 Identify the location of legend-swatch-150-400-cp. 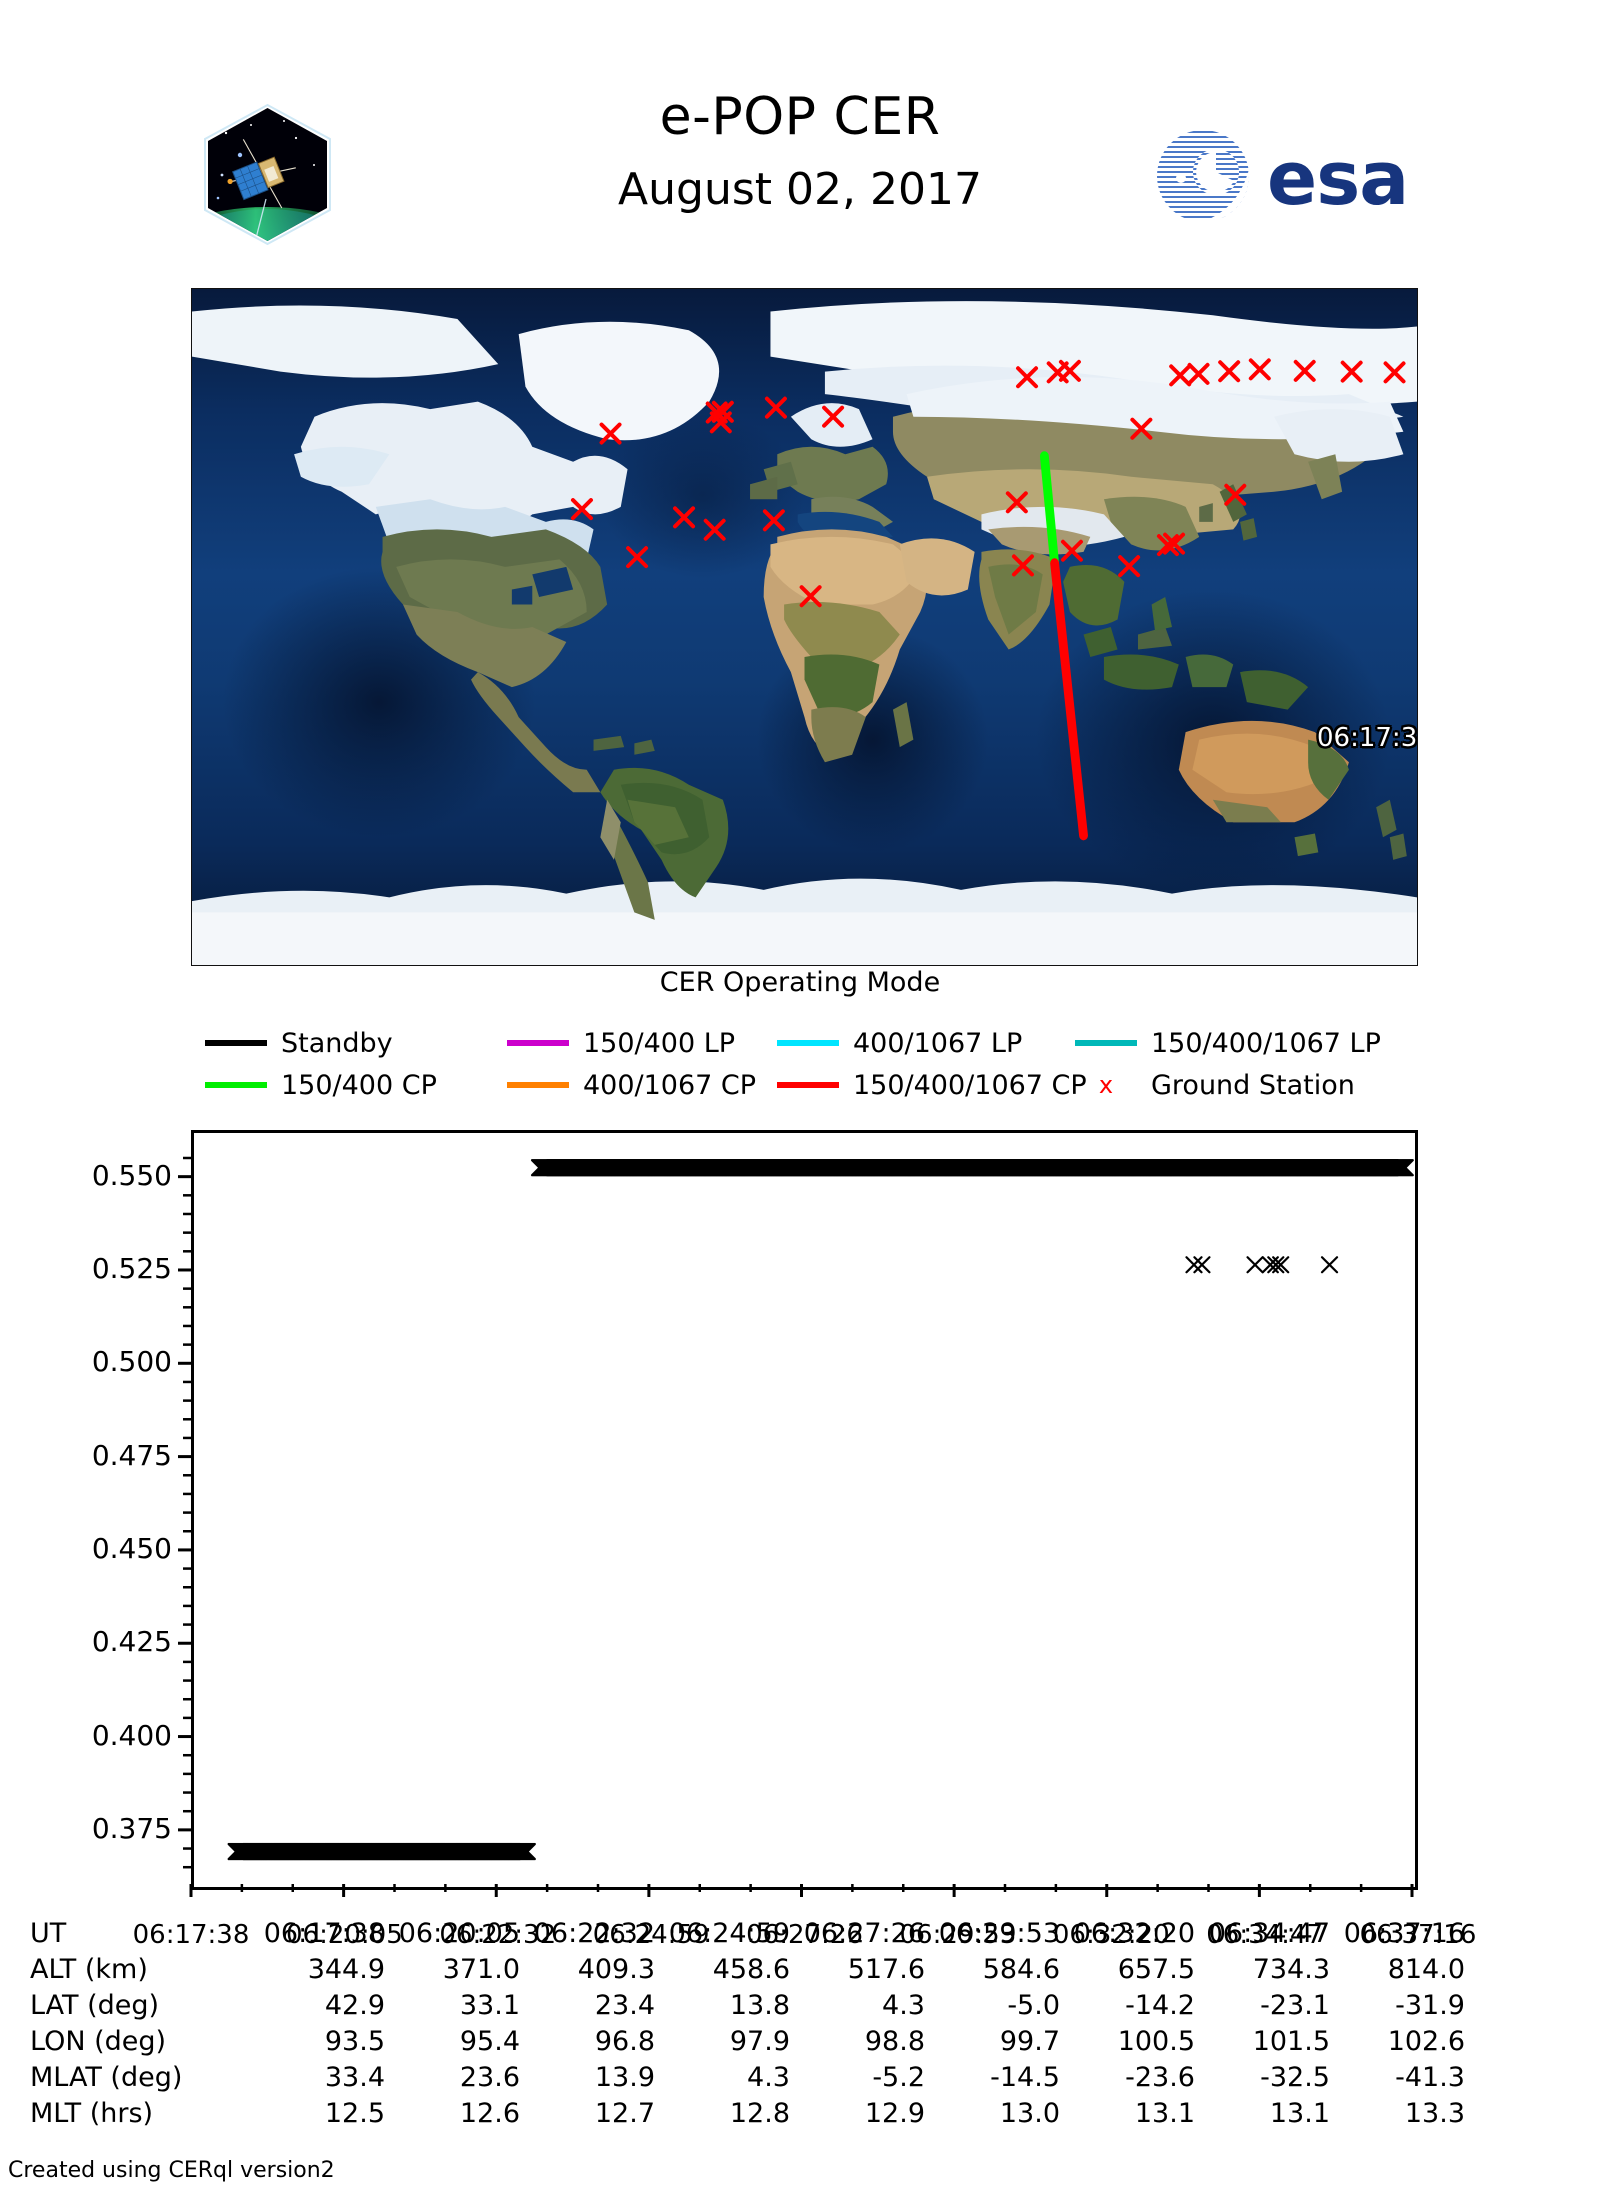
(236, 1085).